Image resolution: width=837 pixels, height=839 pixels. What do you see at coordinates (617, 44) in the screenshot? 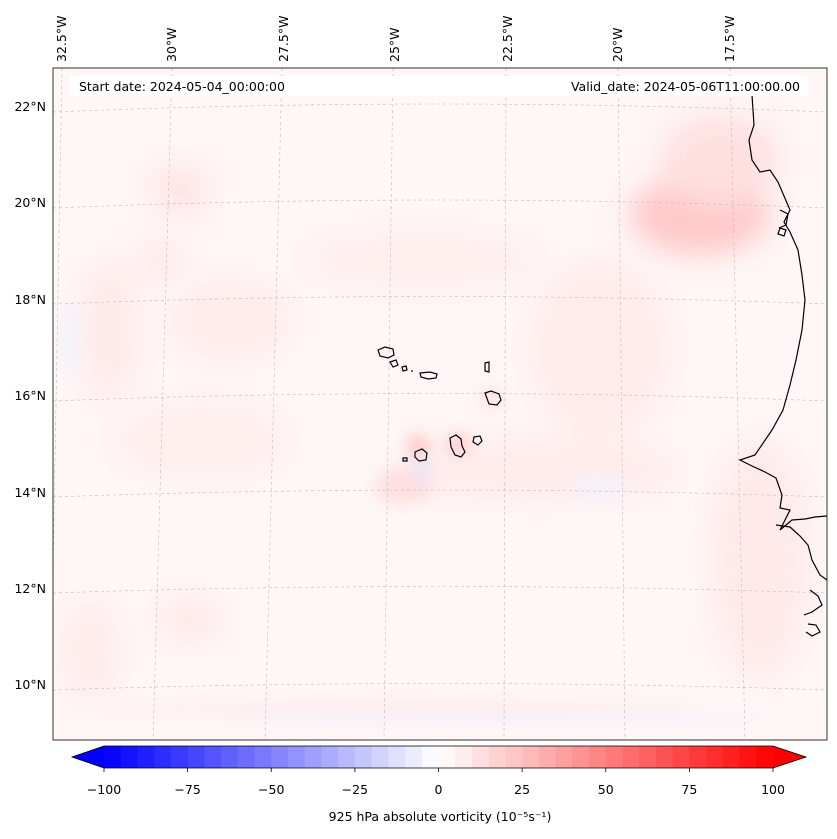
I see `lon-label-20w: 20°W` at bounding box center [617, 44].